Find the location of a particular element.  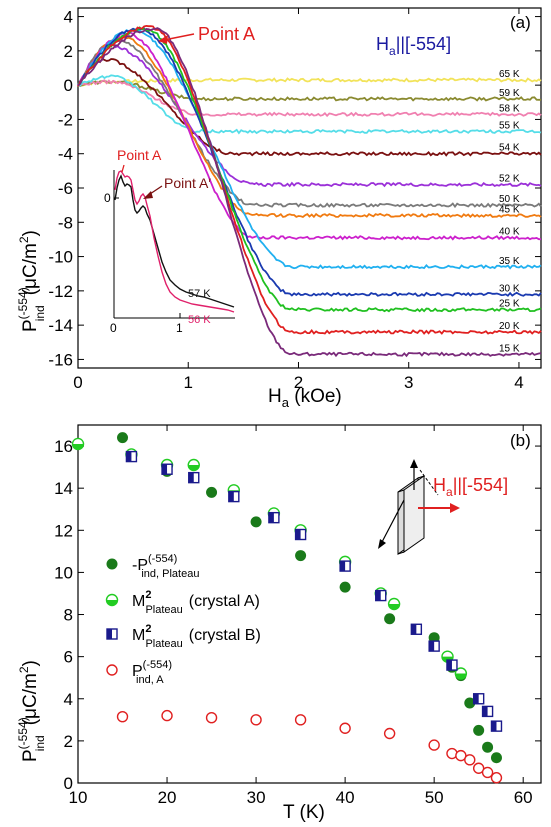

panel-a-x-tick-label: 1 is located at coordinates (188, 382).